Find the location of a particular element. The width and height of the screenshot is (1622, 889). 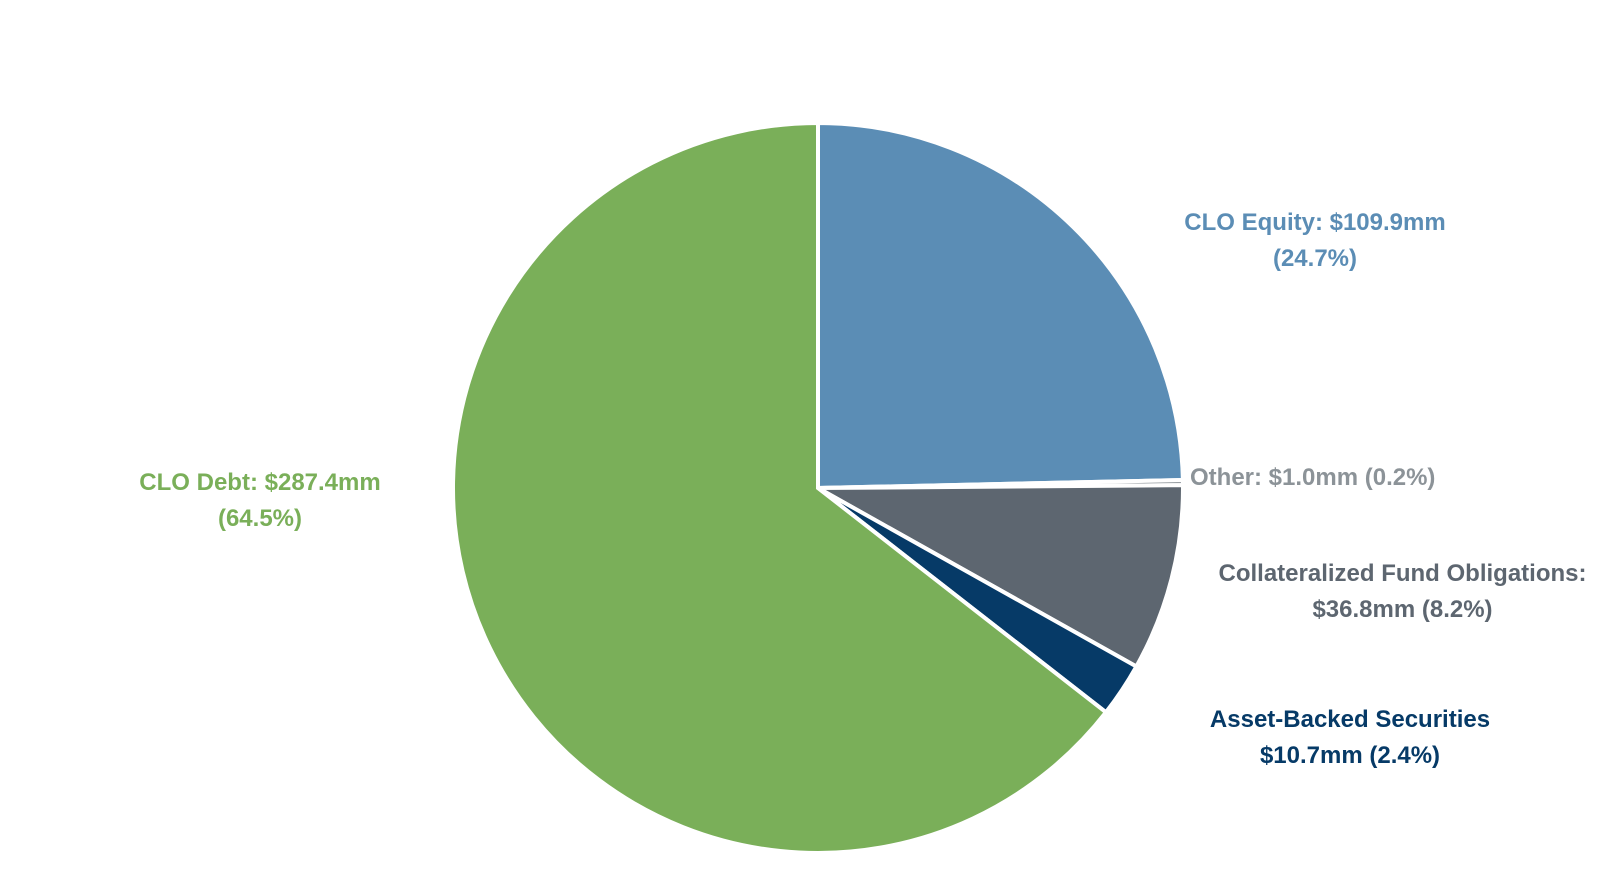

slice-clo-equity is located at coordinates (1000, 305).